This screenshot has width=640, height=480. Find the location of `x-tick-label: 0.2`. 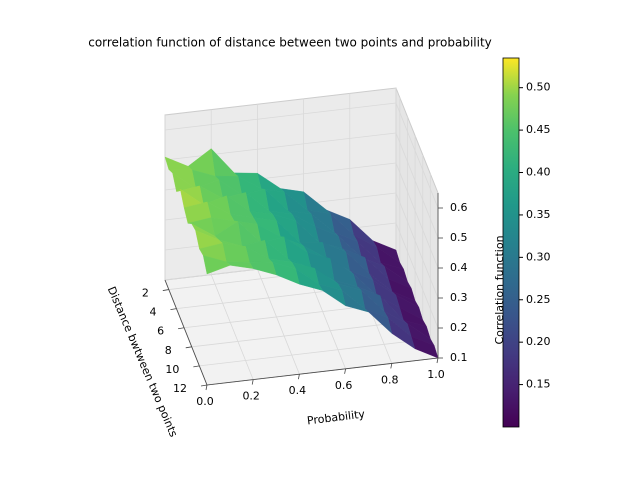

x-tick-label: 0.2 is located at coordinates (251, 396).